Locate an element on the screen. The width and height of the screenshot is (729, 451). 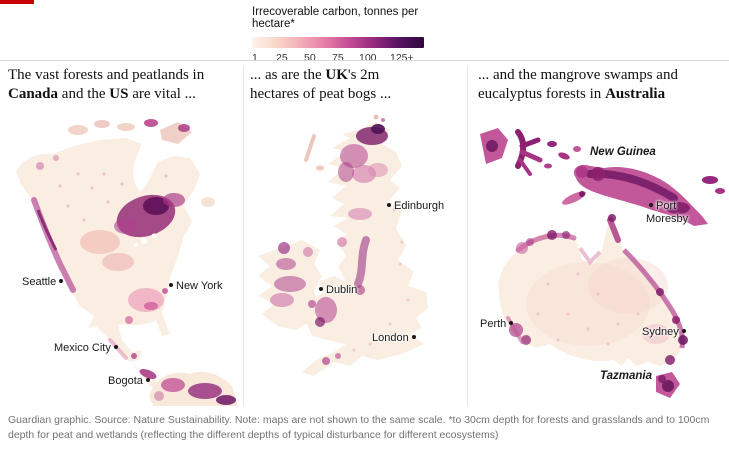
city-label-seattle: Seattle is located at coordinates (44, 282).